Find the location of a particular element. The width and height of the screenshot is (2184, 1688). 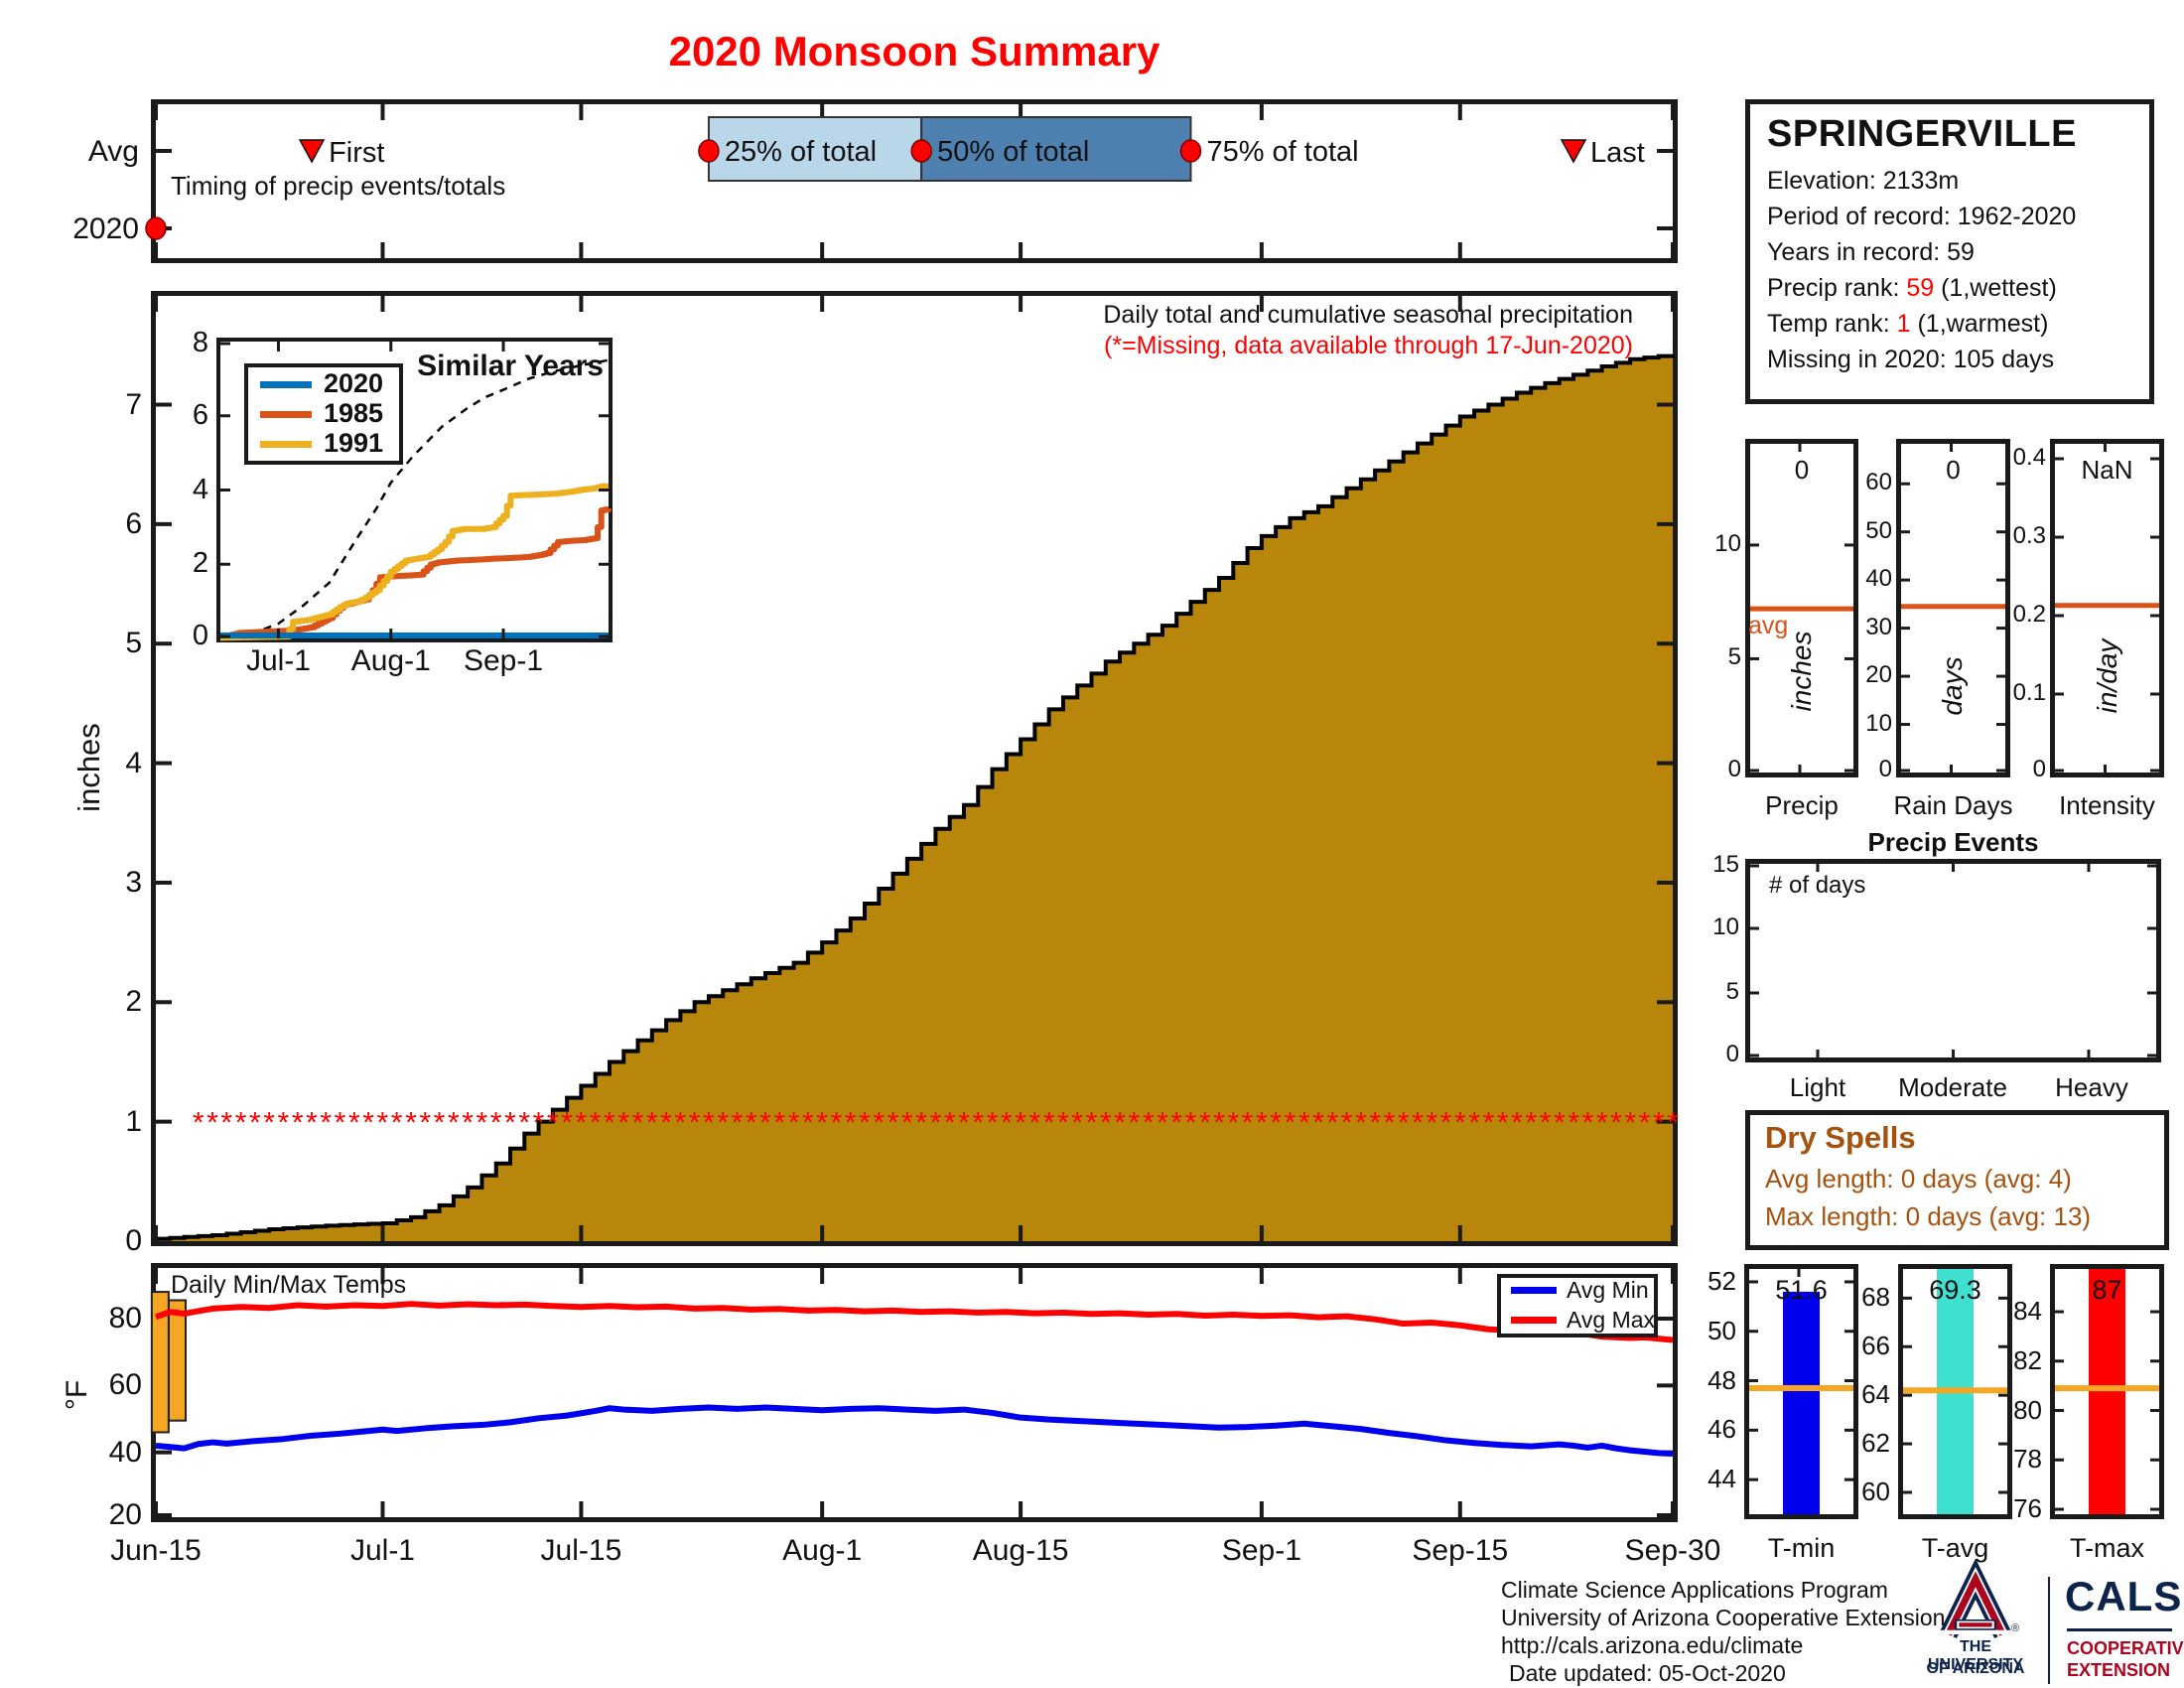

series-average-dashed is located at coordinates (414, 499).